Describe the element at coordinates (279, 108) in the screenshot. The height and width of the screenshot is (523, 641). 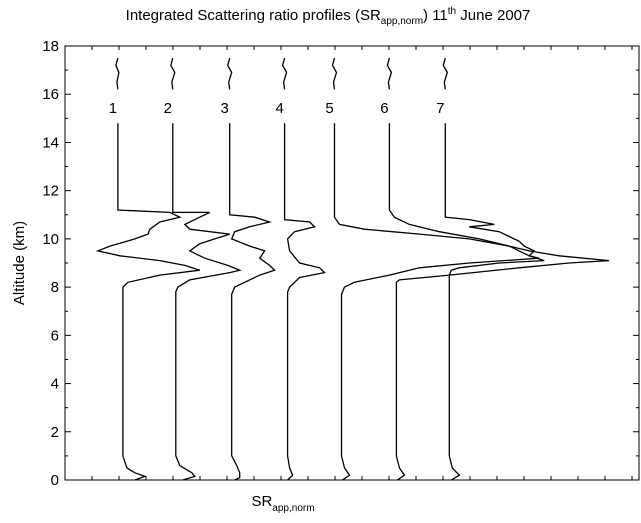
I see `profile-label: 4` at that location.